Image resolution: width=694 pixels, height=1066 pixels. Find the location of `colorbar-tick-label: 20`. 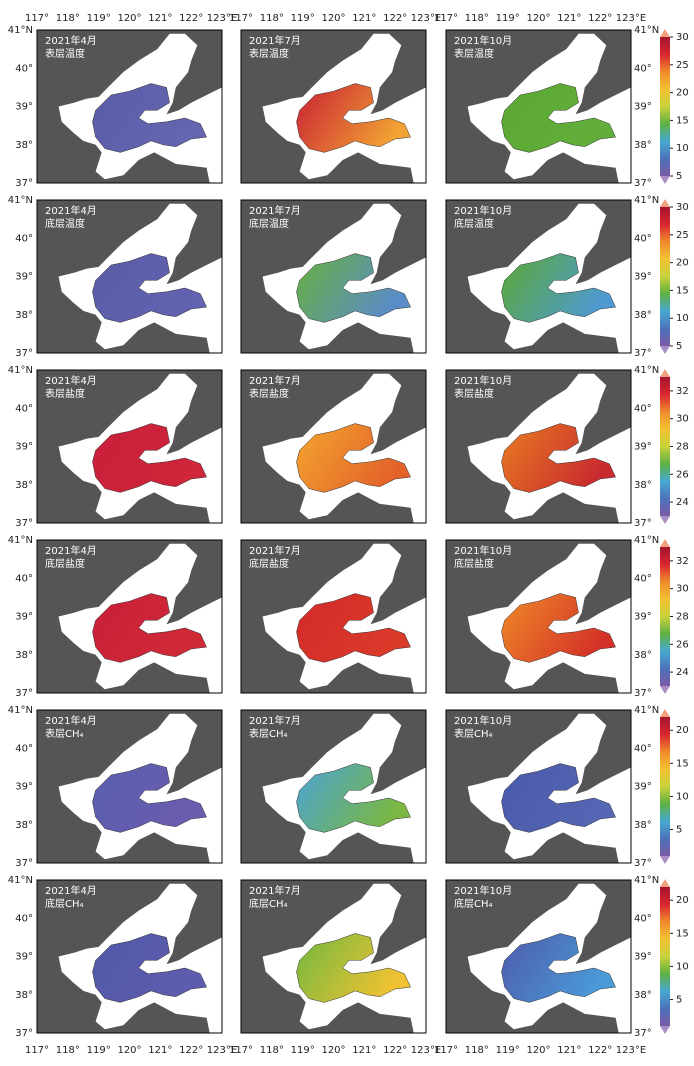

colorbar-tick-label: 20 is located at coordinates (682, 730).